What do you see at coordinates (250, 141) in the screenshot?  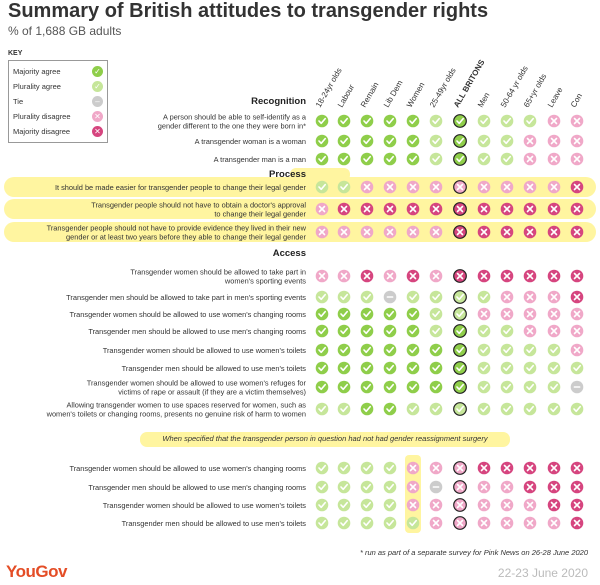 I see `row-label: A transgender woman is a woman` at bounding box center [250, 141].